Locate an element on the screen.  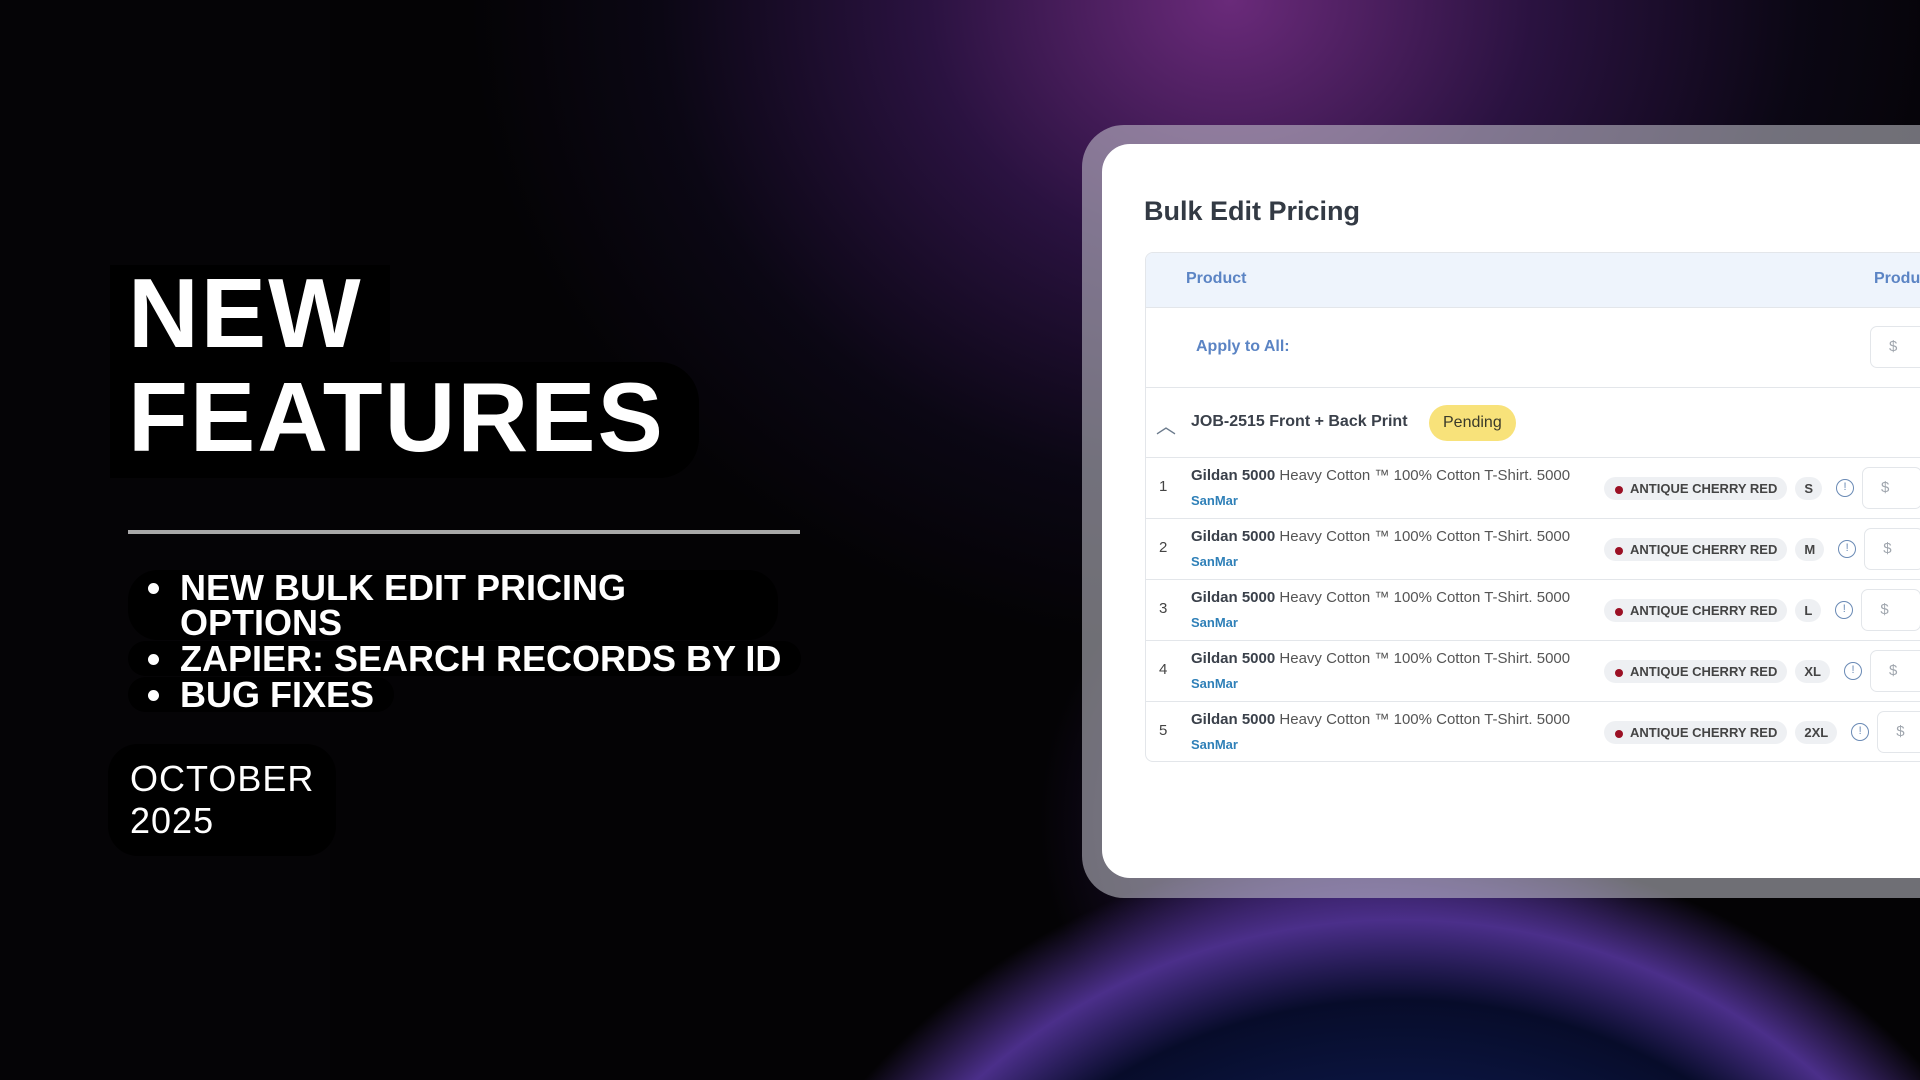
headline-line-2: FEATURES is located at coordinates (404, 420).